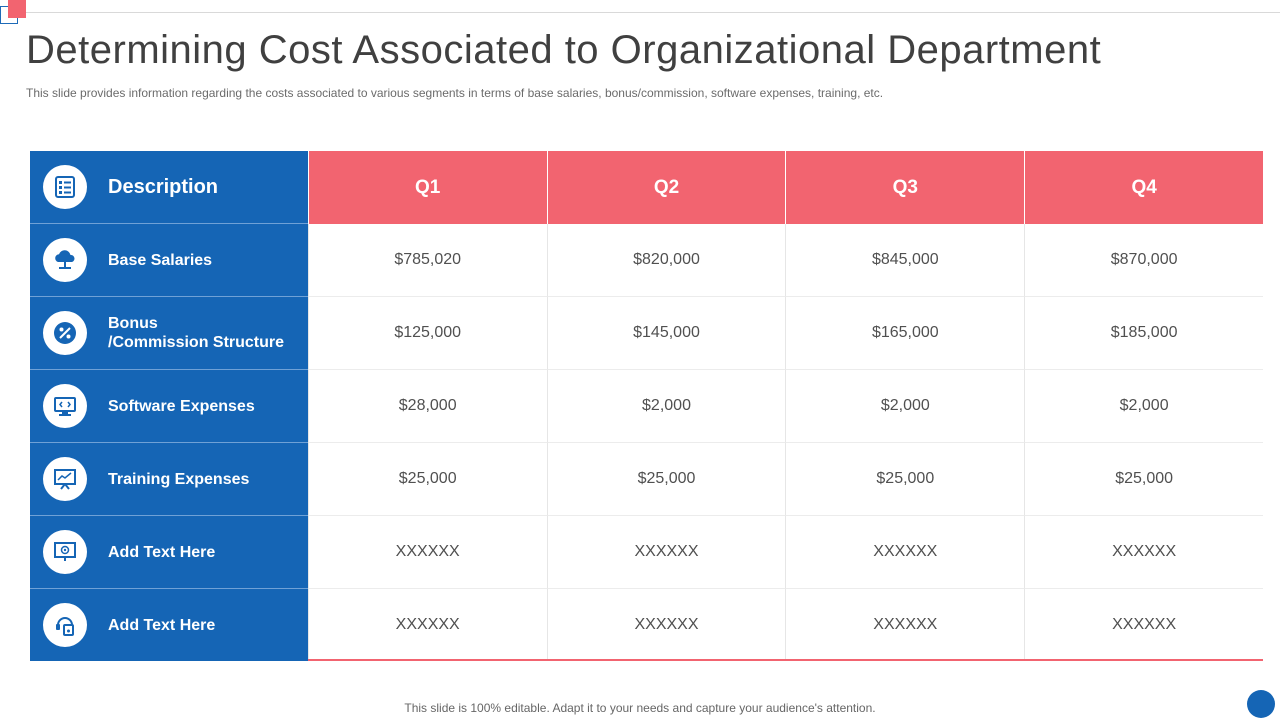 Image resolution: width=1280 pixels, height=720 pixels. Describe the element at coordinates (905, 333) in the screenshot. I see `cell-q3: $165,000` at that location.